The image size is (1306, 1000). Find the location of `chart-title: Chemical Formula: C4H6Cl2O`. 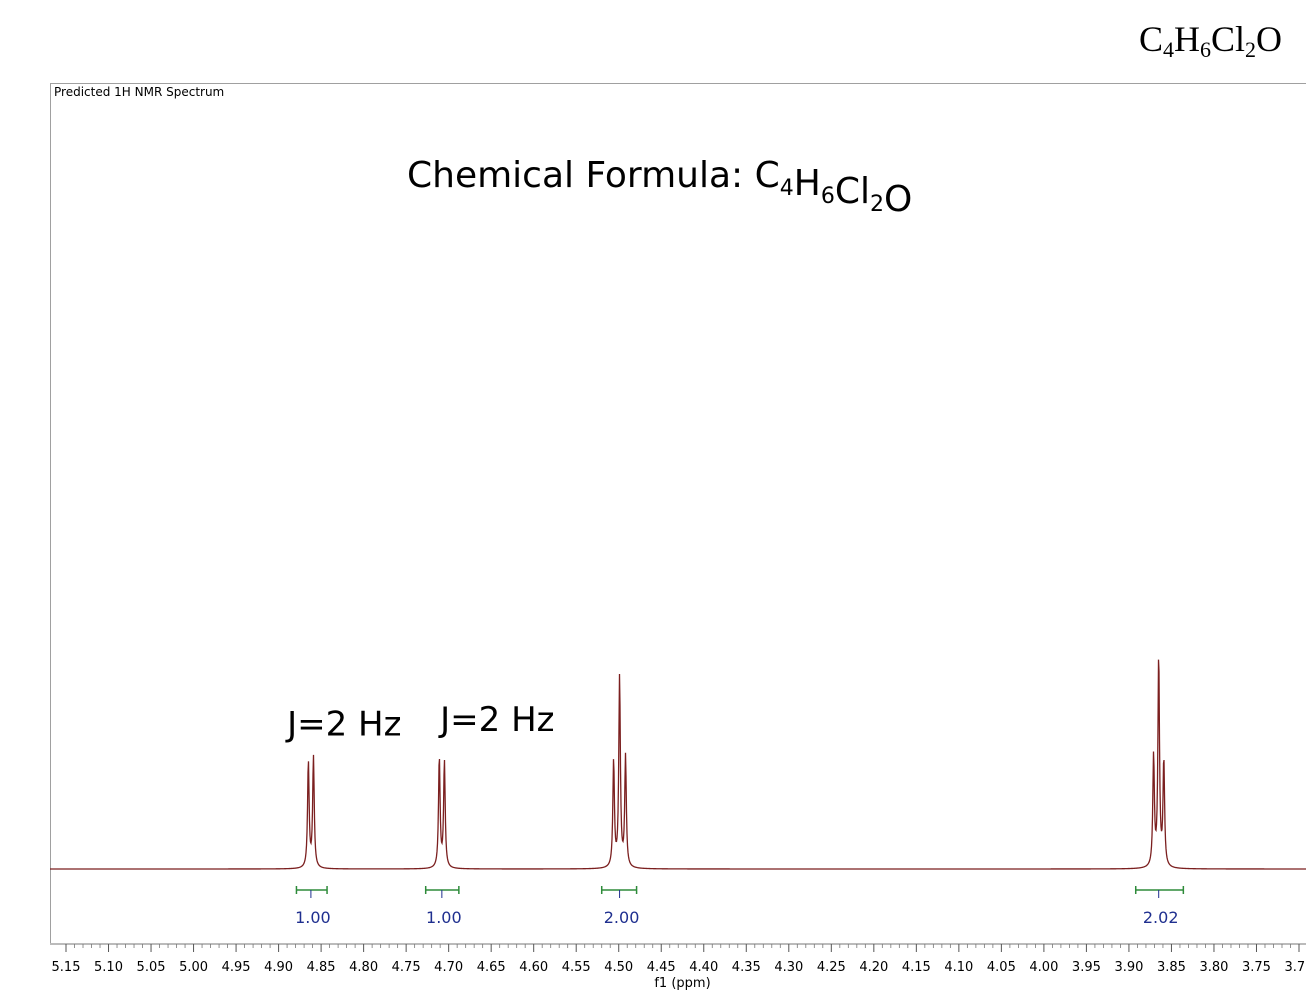

chart-title: Chemical Formula: C4H6Cl2O is located at coordinates (659, 187).